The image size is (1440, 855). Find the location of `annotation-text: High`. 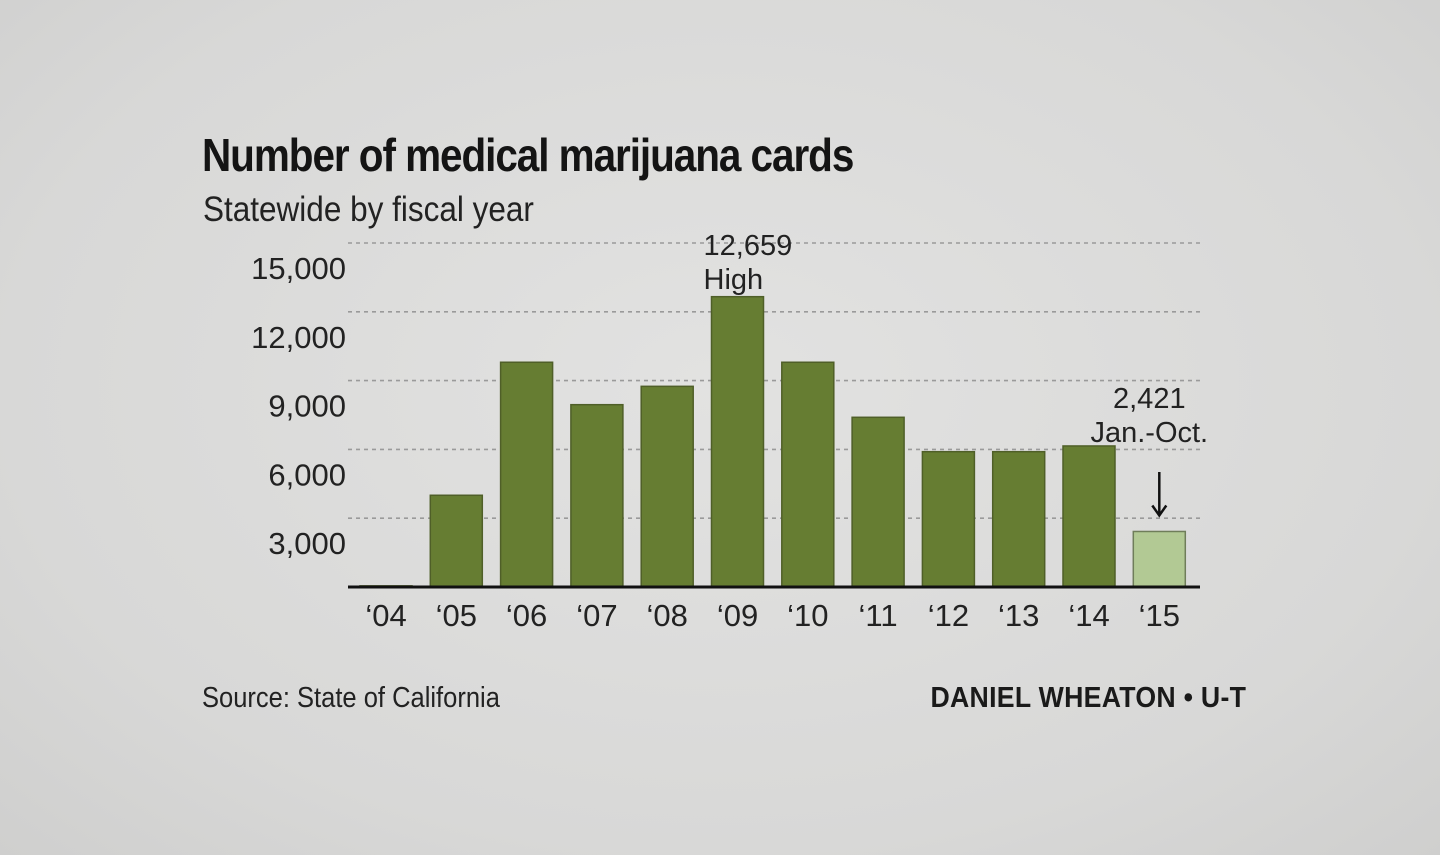

annotation-text: High is located at coordinates (734, 280).